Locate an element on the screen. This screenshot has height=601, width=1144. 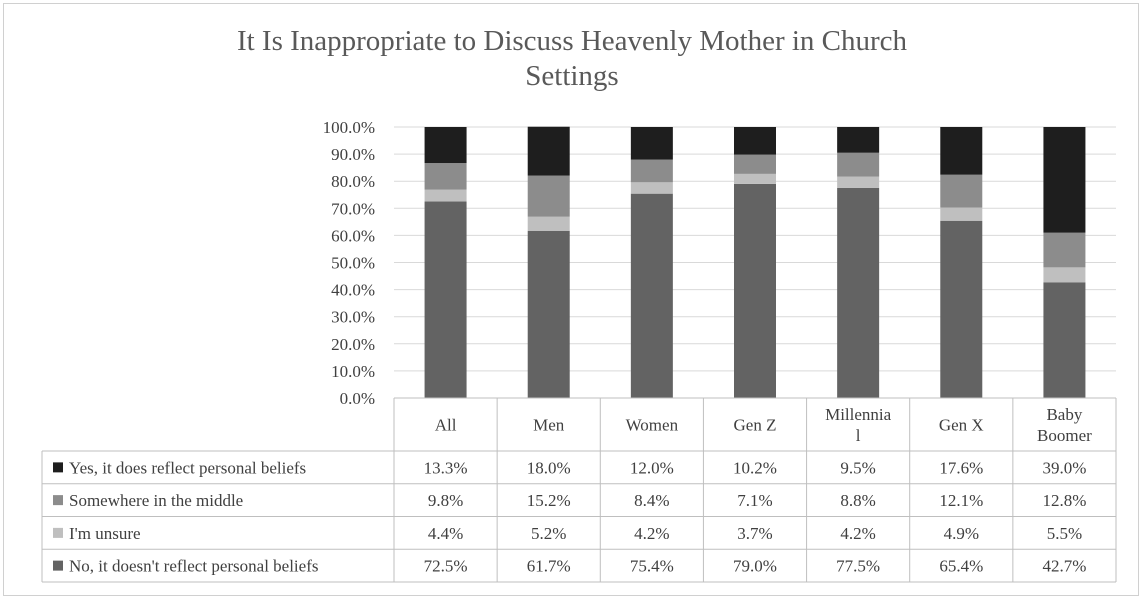
data-label: 8.4% is located at coordinates (651, 500).